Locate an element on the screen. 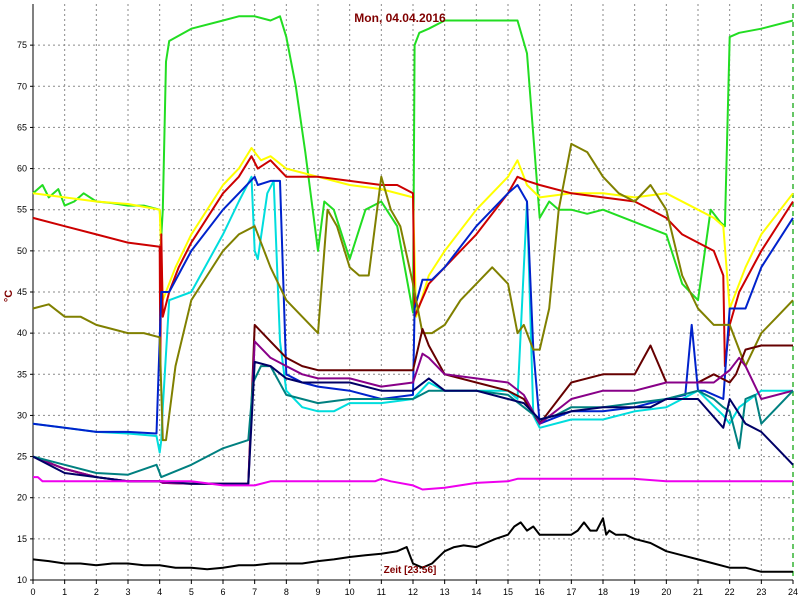 Image resolution: width=800 pixels, height=605 pixels. y-tick-label: 25 is located at coordinates (22, 457).